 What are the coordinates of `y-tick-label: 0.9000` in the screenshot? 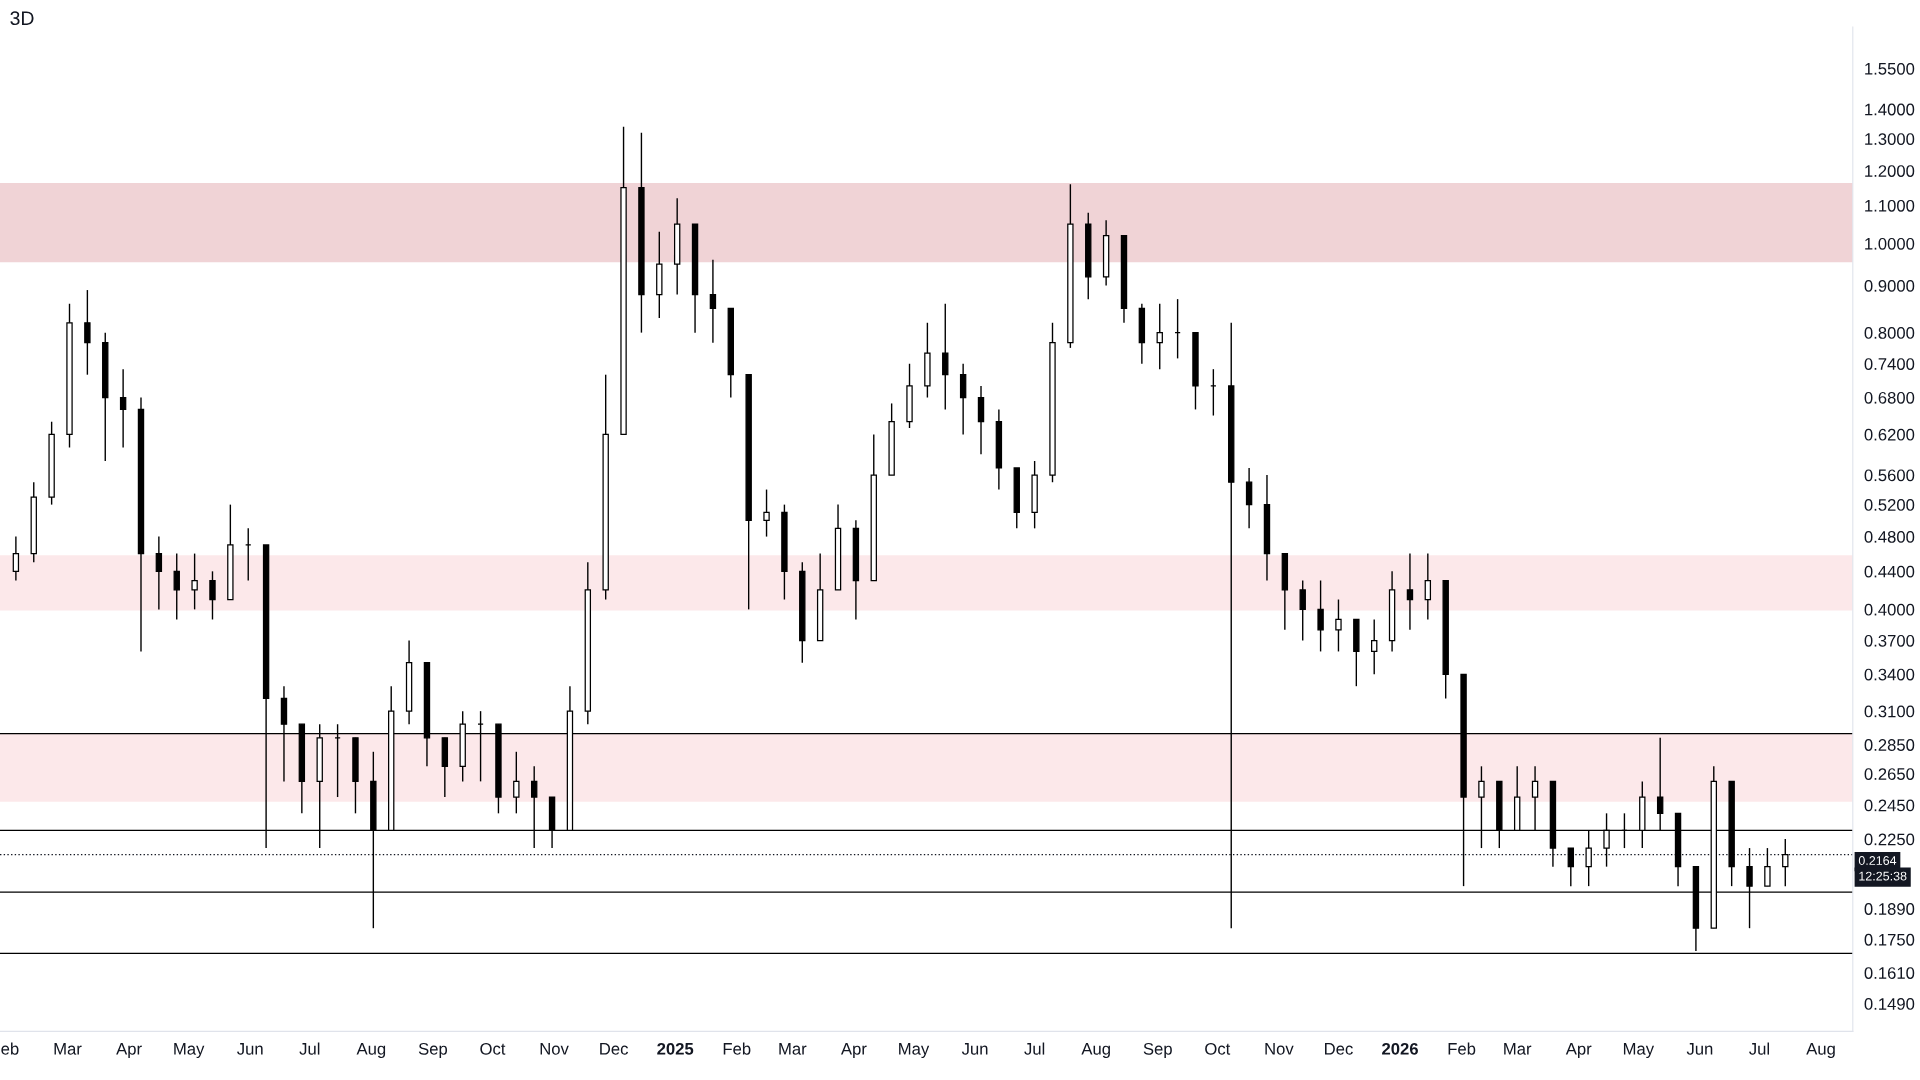 It's located at (1889, 286).